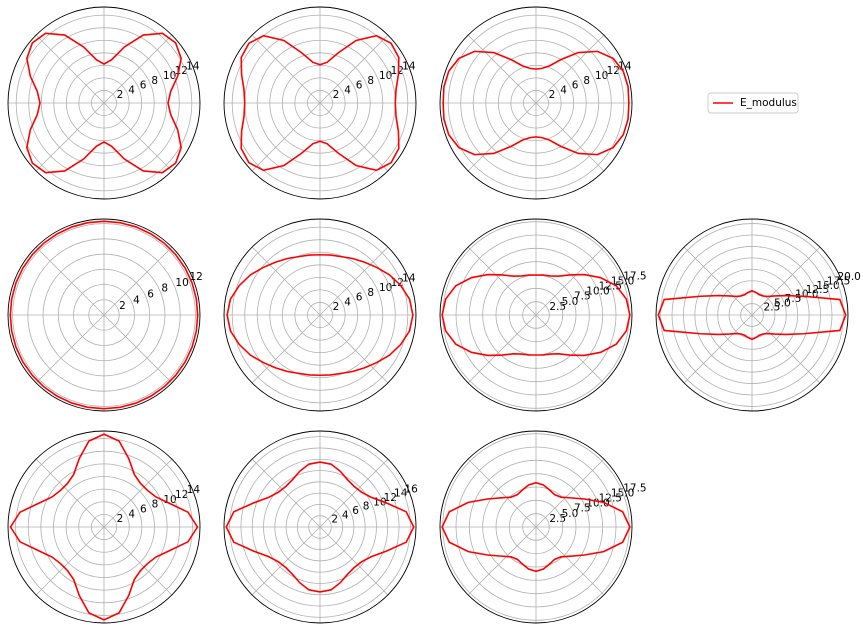 This screenshot has width=863, height=632. Describe the element at coordinates (181, 283) in the screenshot. I see `radial-tick-label: 10` at that location.